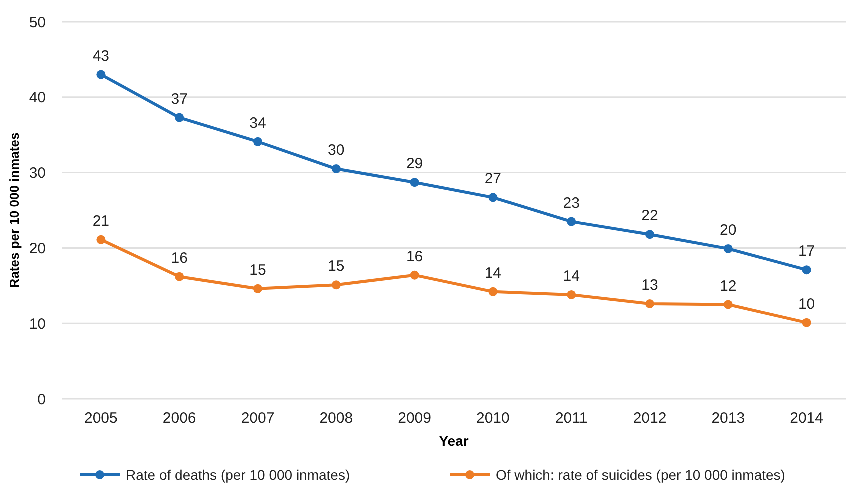 The height and width of the screenshot is (488, 850). I want to click on legend-label: Rate of deaths (per 10 000 inmates), so click(238, 475).